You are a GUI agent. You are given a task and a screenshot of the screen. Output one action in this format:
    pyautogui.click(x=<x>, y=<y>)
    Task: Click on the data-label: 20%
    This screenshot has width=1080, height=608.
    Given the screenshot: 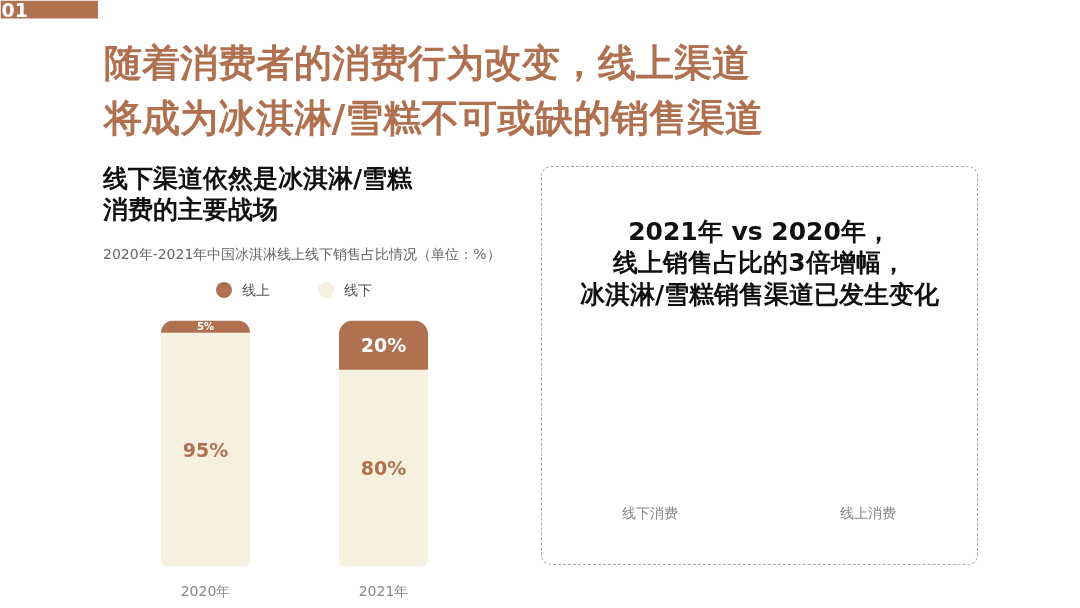 What is the action you would take?
    pyautogui.click(x=383, y=345)
    